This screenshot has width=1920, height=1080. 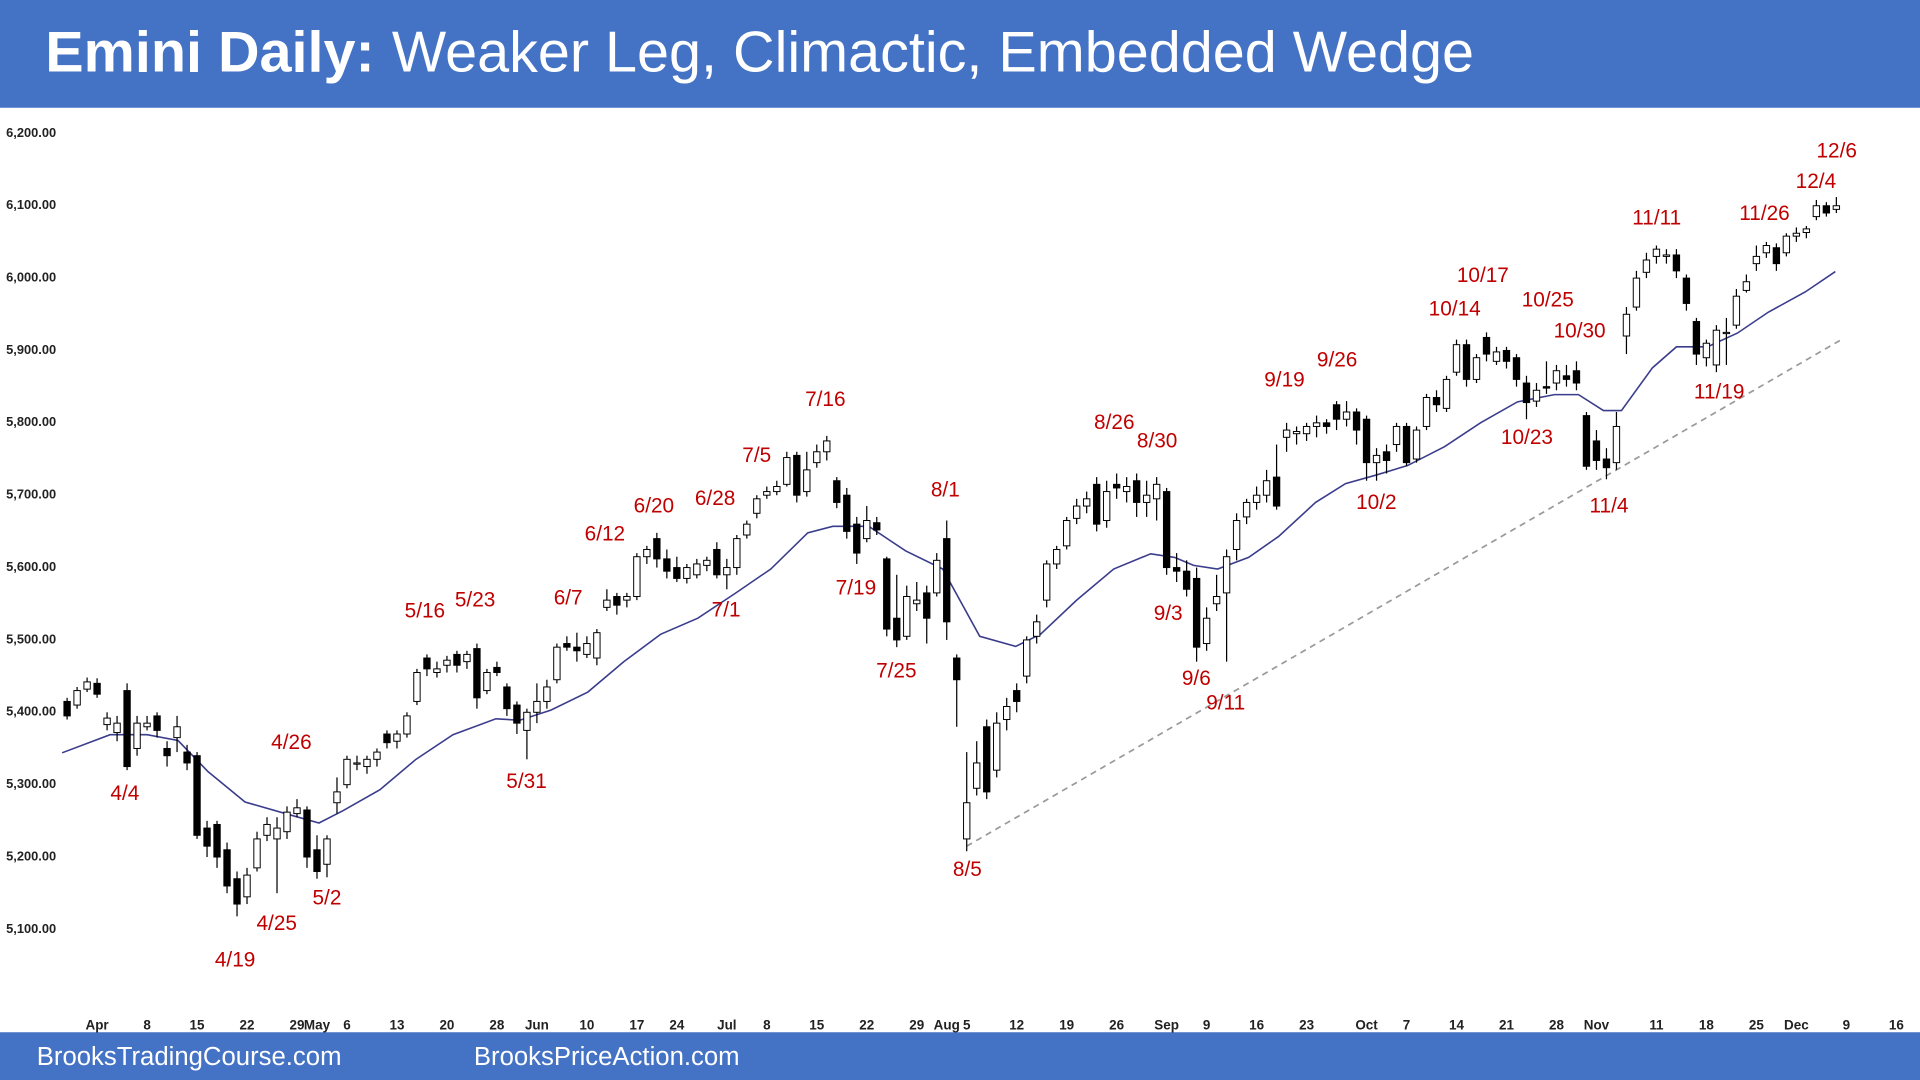 What do you see at coordinates (247, 1025) in the screenshot?
I see `x-tick-label: 22` at bounding box center [247, 1025].